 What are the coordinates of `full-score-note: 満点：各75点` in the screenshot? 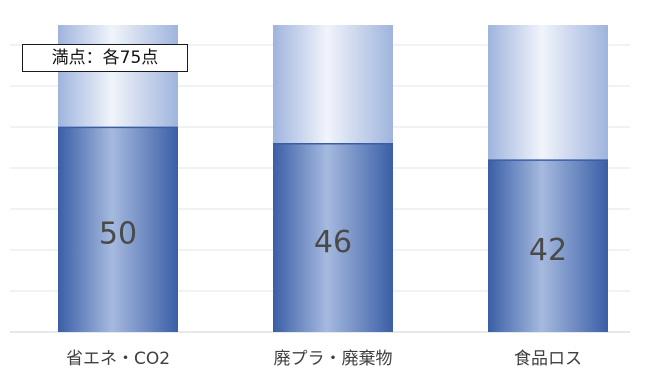 It's located at (105, 58).